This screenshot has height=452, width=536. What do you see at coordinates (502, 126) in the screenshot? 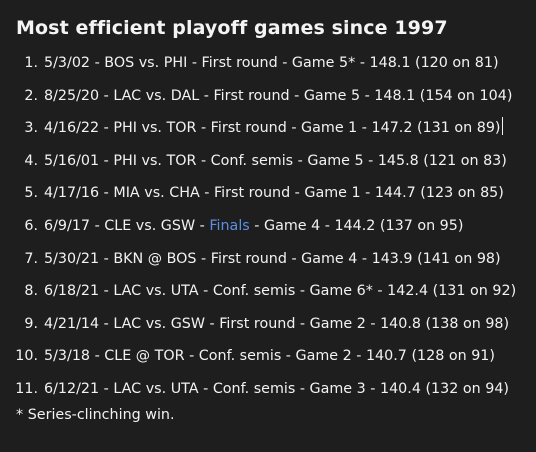
I see `text-cursor` at bounding box center [502, 126].